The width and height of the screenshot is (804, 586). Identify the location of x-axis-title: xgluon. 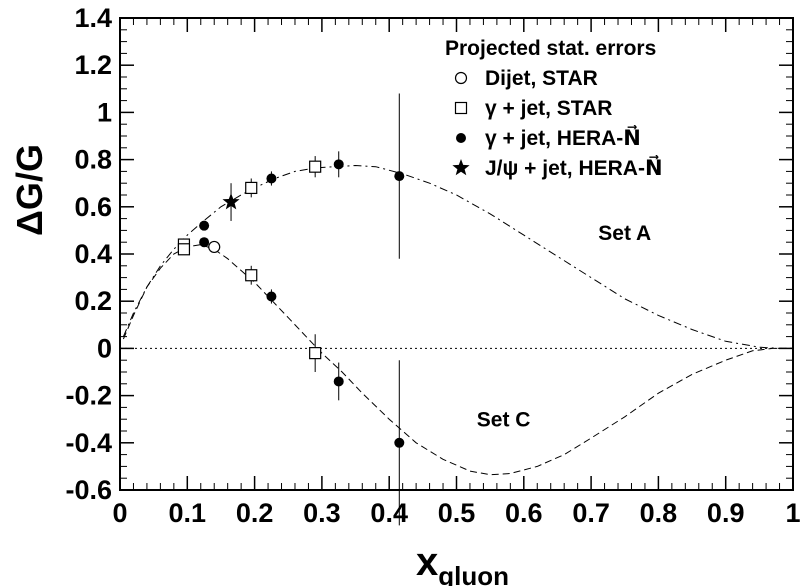
(462, 563).